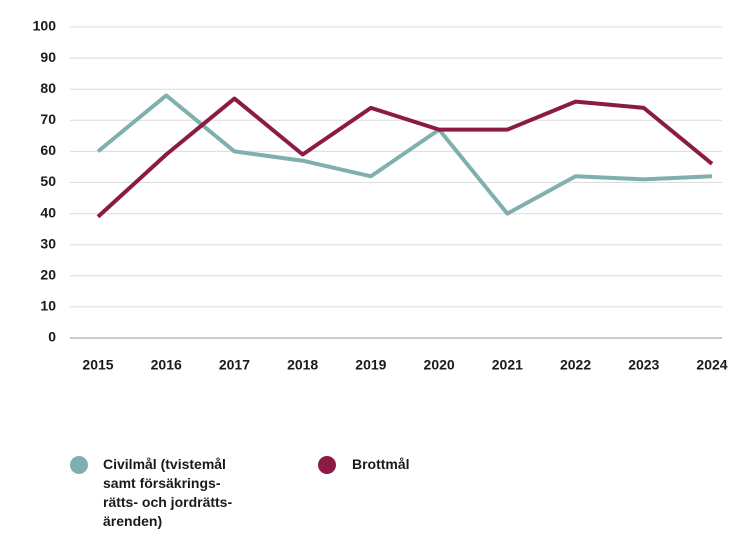 Image resolution: width=735 pixels, height=541 pixels. I want to click on y-tick-label: 70, so click(48, 119).